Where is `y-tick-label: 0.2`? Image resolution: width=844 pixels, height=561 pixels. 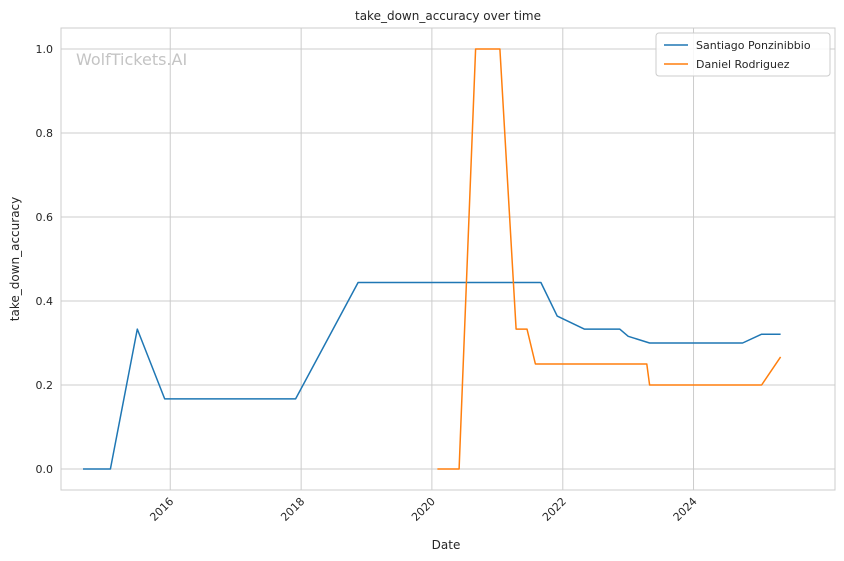 y-tick-label: 0.2 is located at coordinates (45, 385).